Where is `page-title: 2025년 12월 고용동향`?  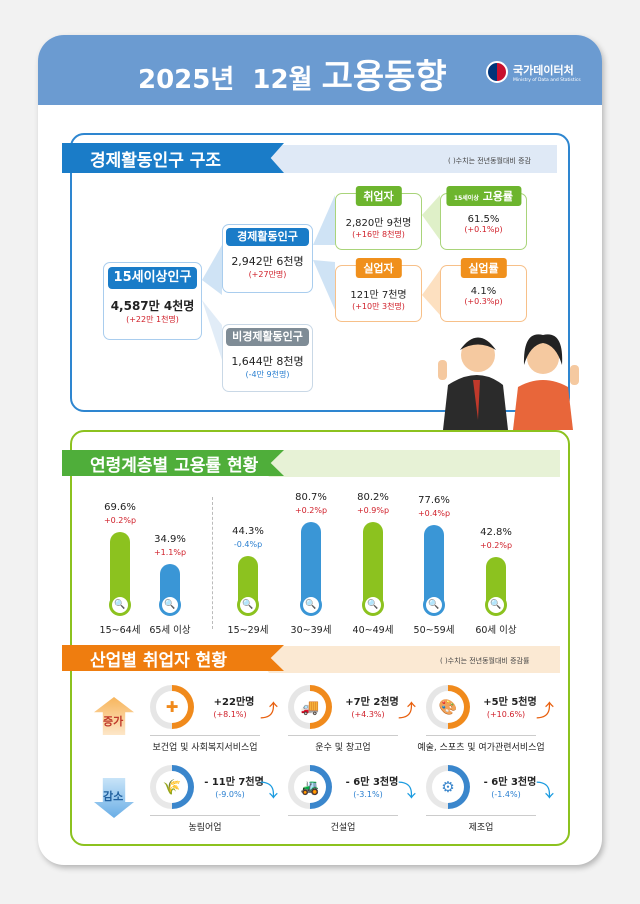 page-title: 2025년 12월 고용동향 is located at coordinates (292, 73).